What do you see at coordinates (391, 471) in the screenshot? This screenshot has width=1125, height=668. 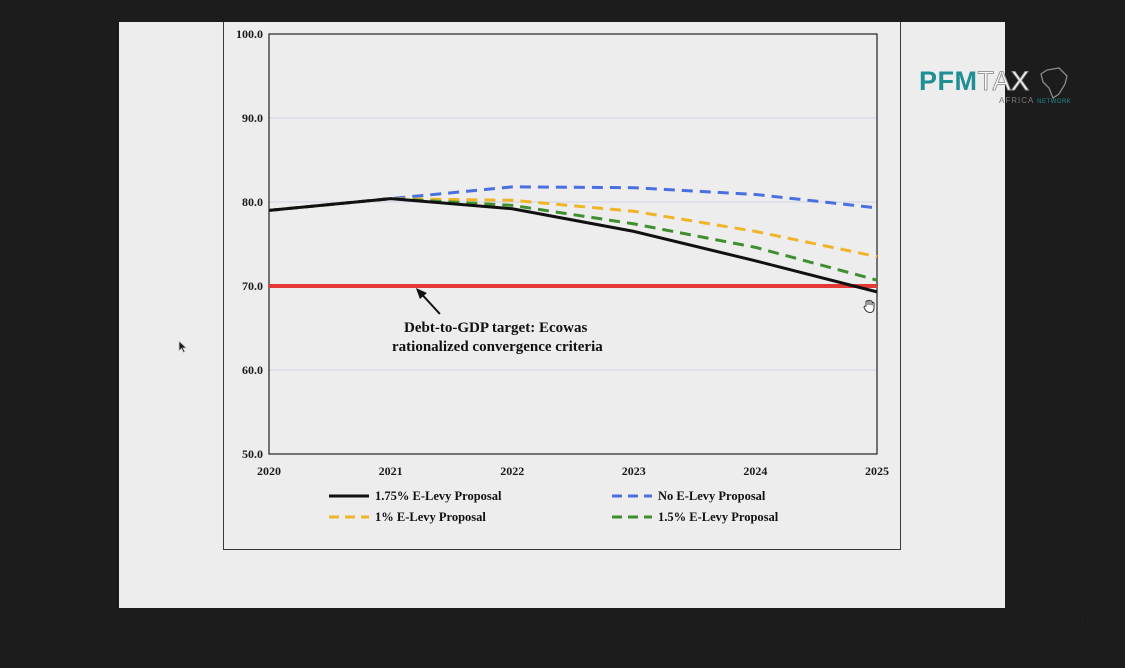 I see `x-tick-label: 2021` at bounding box center [391, 471].